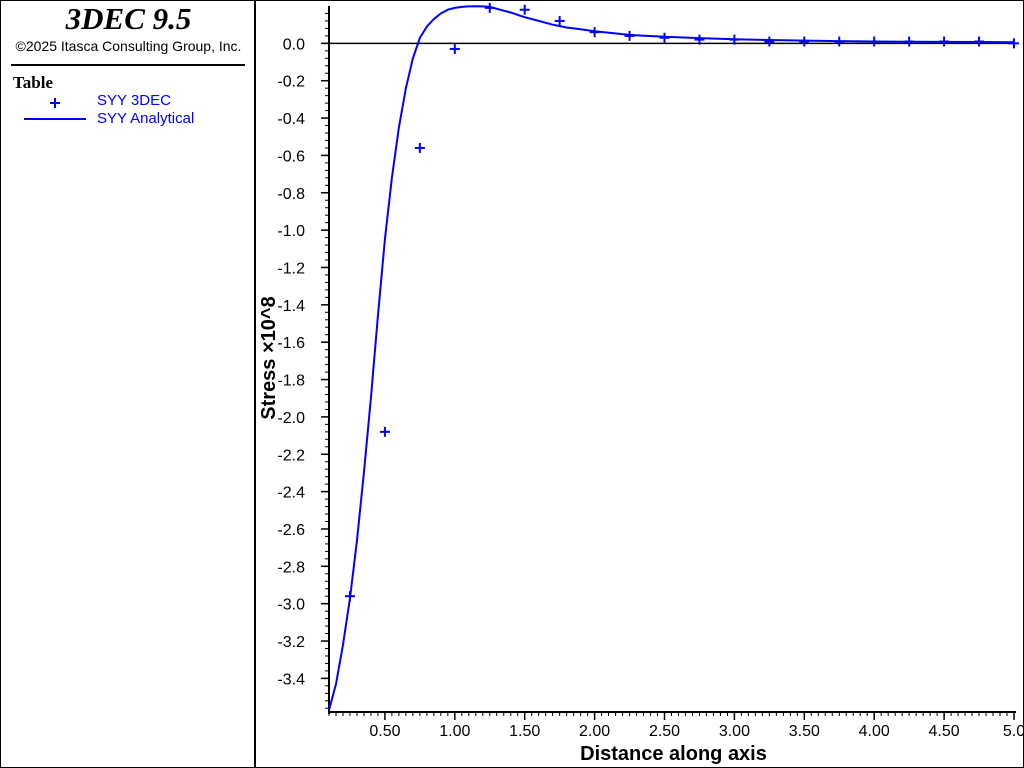 The image size is (1024, 768). What do you see at coordinates (146, 118) in the screenshot?
I see `legend-label-syy-analytical: SYY Analytical` at bounding box center [146, 118].